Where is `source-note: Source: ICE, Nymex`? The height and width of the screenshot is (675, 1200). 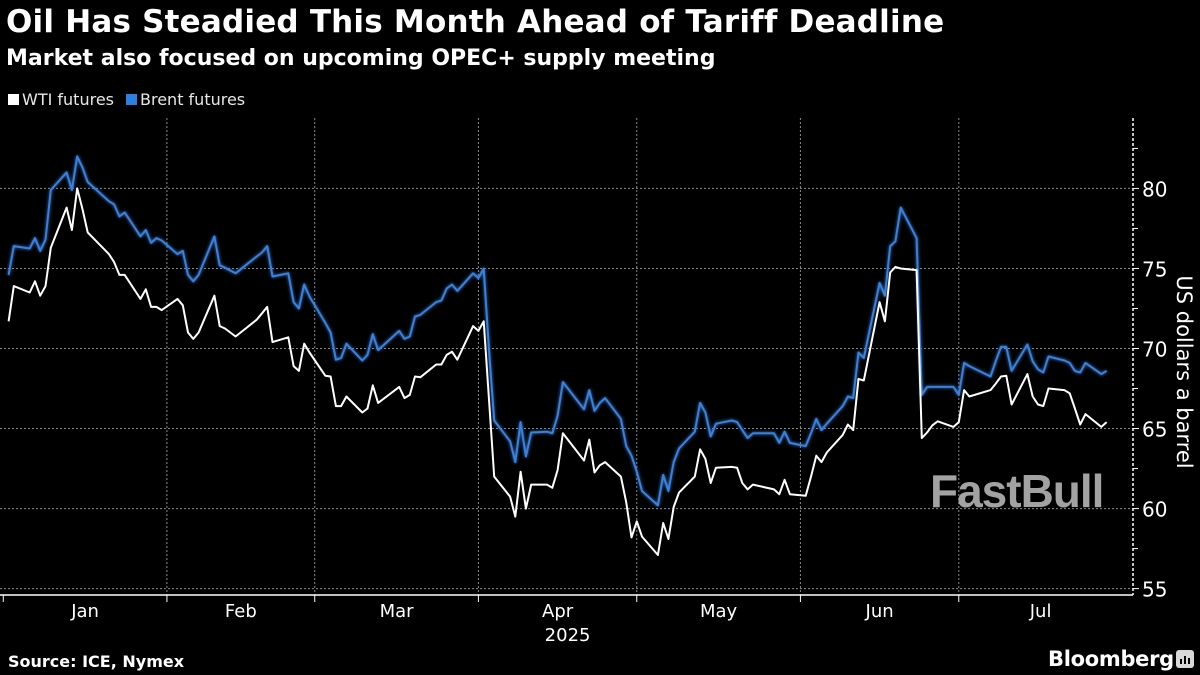 source-note: Source: ICE, Nymex is located at coordinates (96, 661).